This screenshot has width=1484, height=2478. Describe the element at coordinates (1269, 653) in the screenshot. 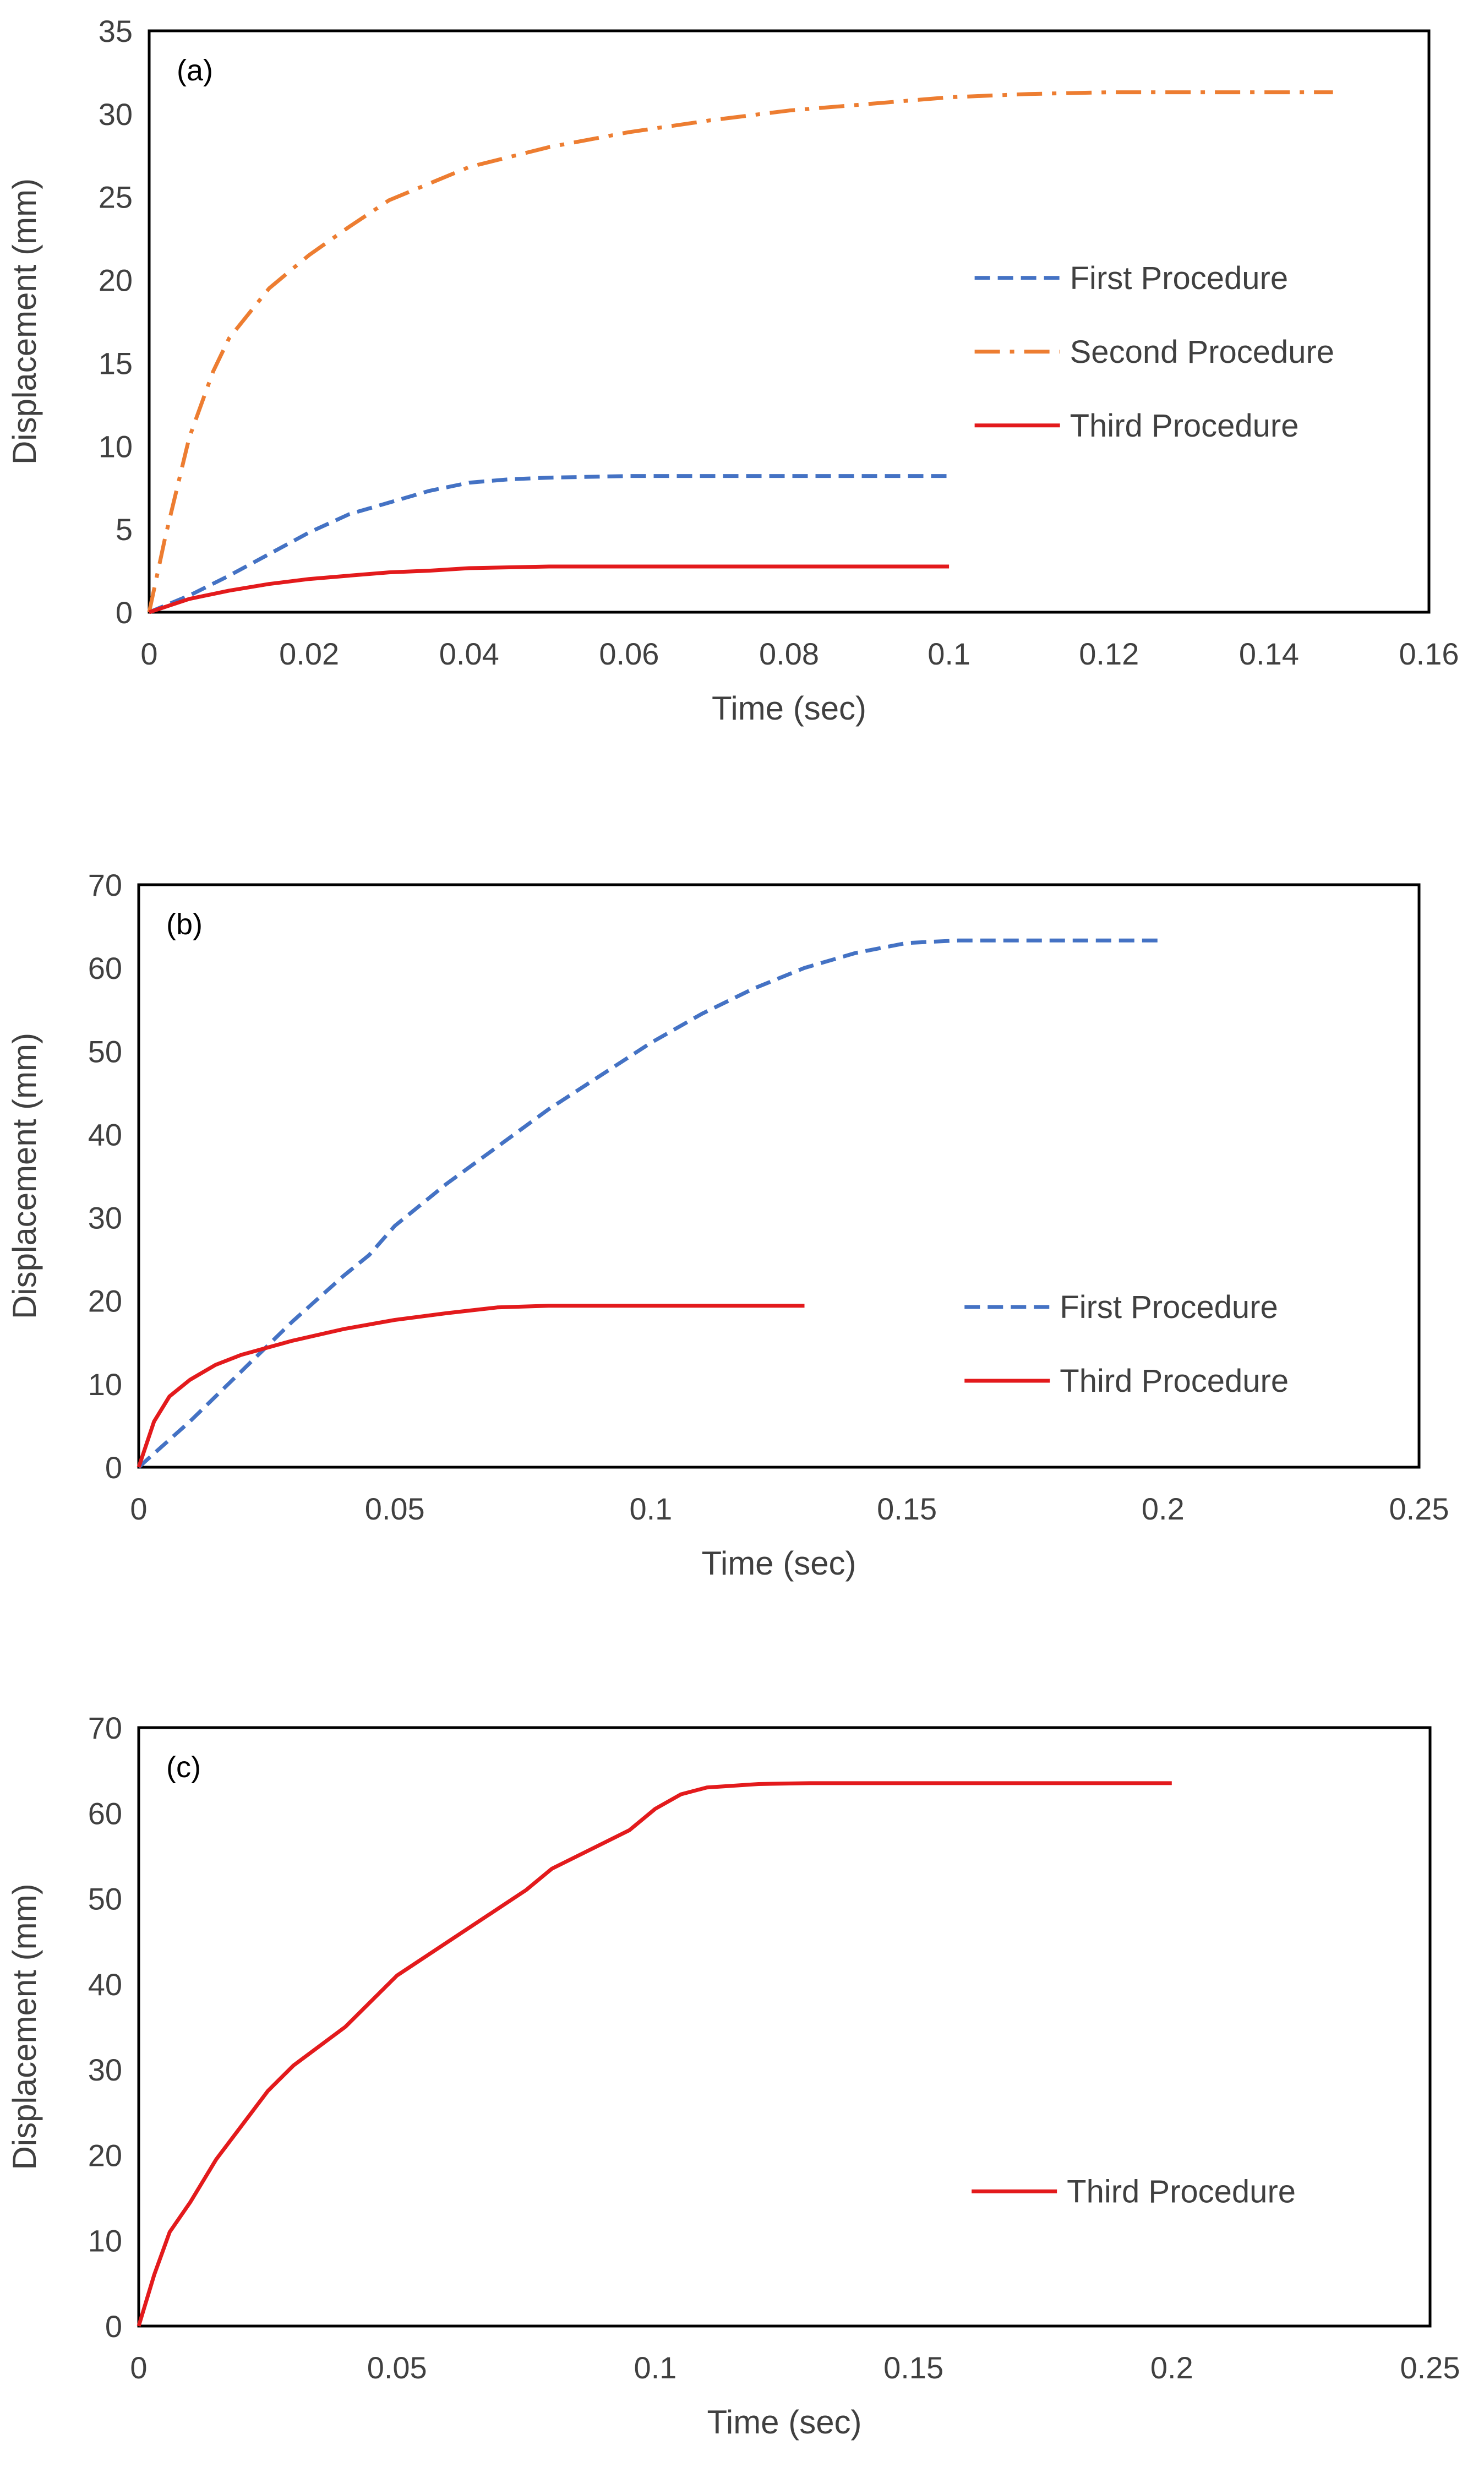

I see `x-tick-label: 0.14` at that location.